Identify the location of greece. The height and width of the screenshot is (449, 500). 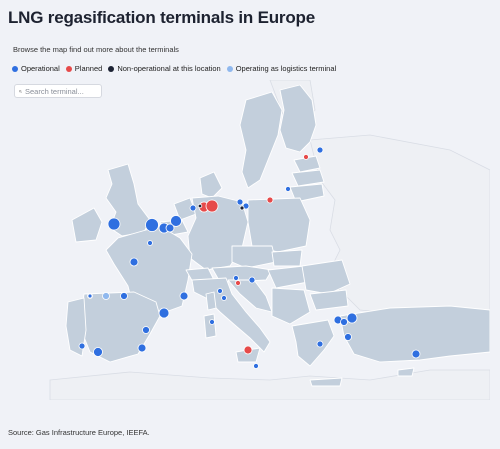
(313, 343).